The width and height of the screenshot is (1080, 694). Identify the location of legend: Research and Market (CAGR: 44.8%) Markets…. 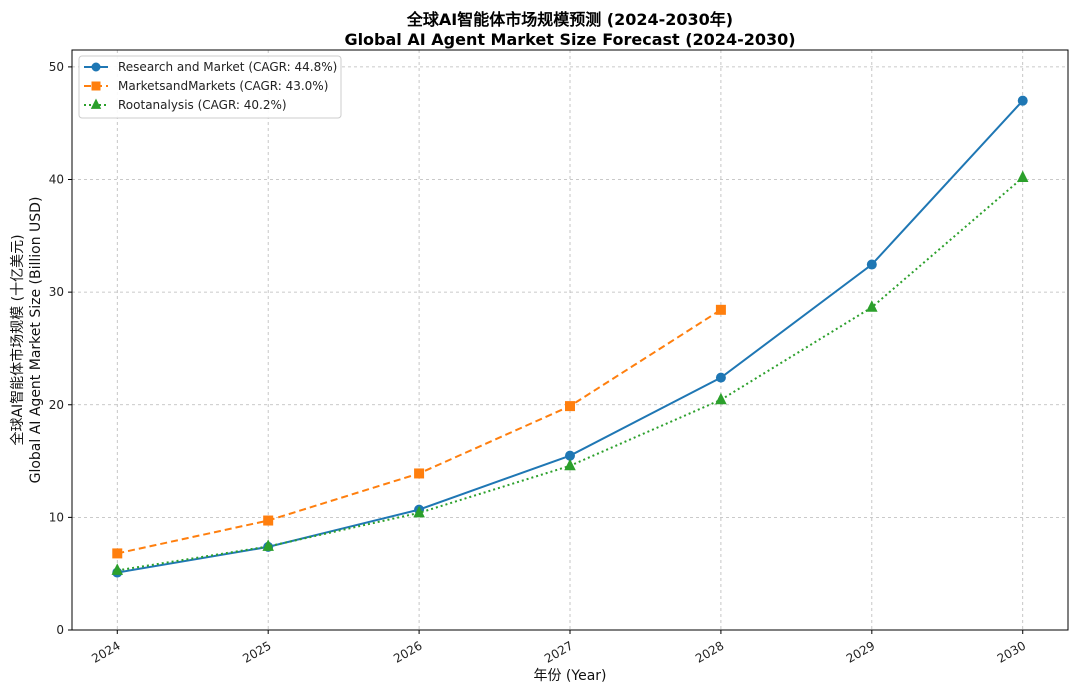
(210, 87).